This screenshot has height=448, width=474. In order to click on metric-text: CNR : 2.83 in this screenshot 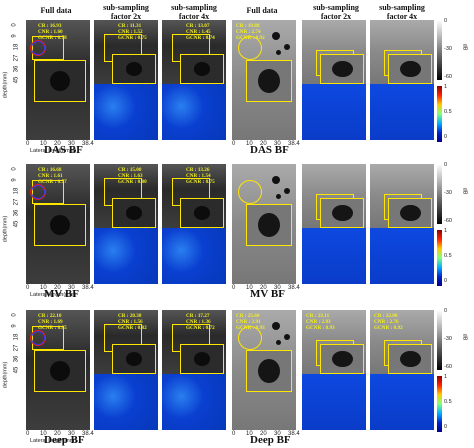, I will do `click(318, 322)`.